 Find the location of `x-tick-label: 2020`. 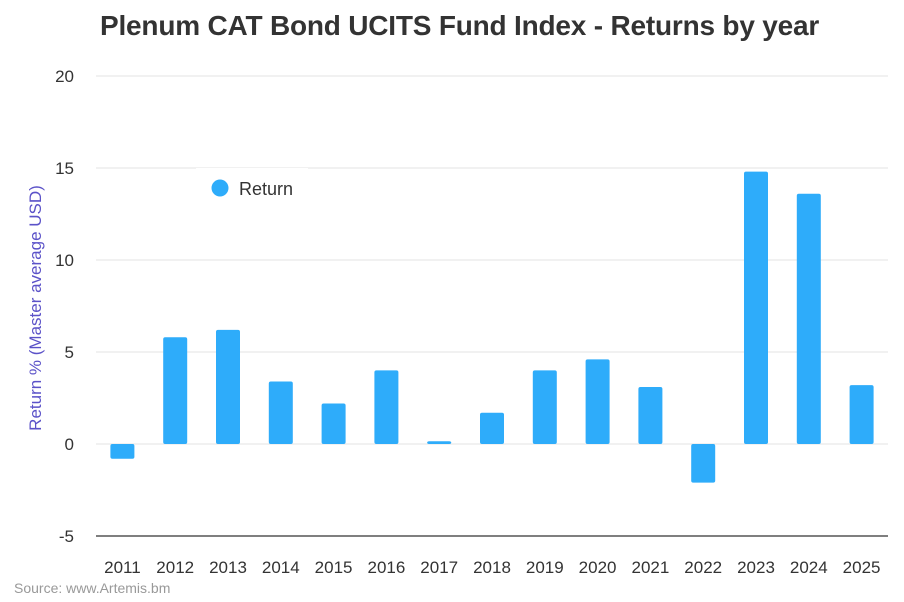

x-tick-label: 2020 is located at coordinates (598, 567).